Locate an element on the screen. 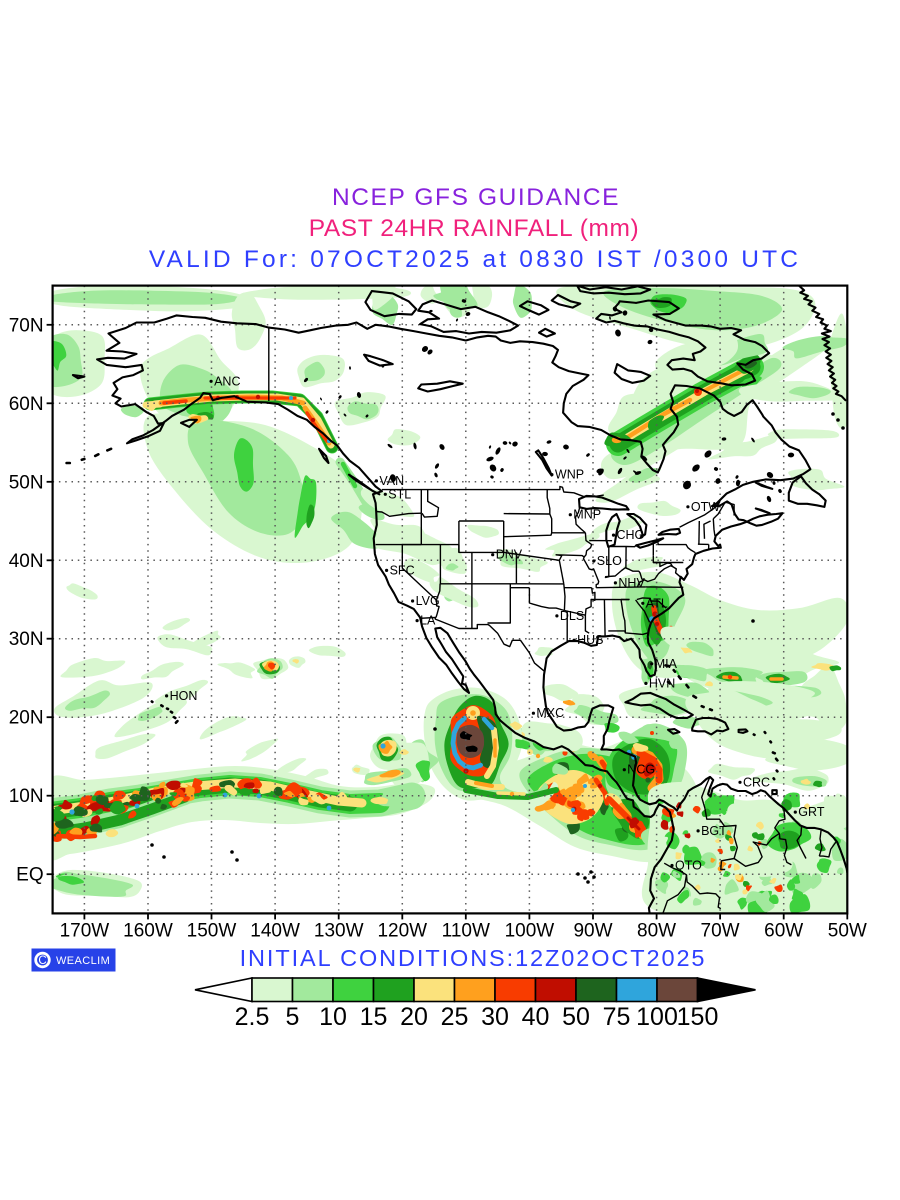 The height and width of the screenshot is (1200, 900). svg-text: ATL is located at coordinates (657, 603).